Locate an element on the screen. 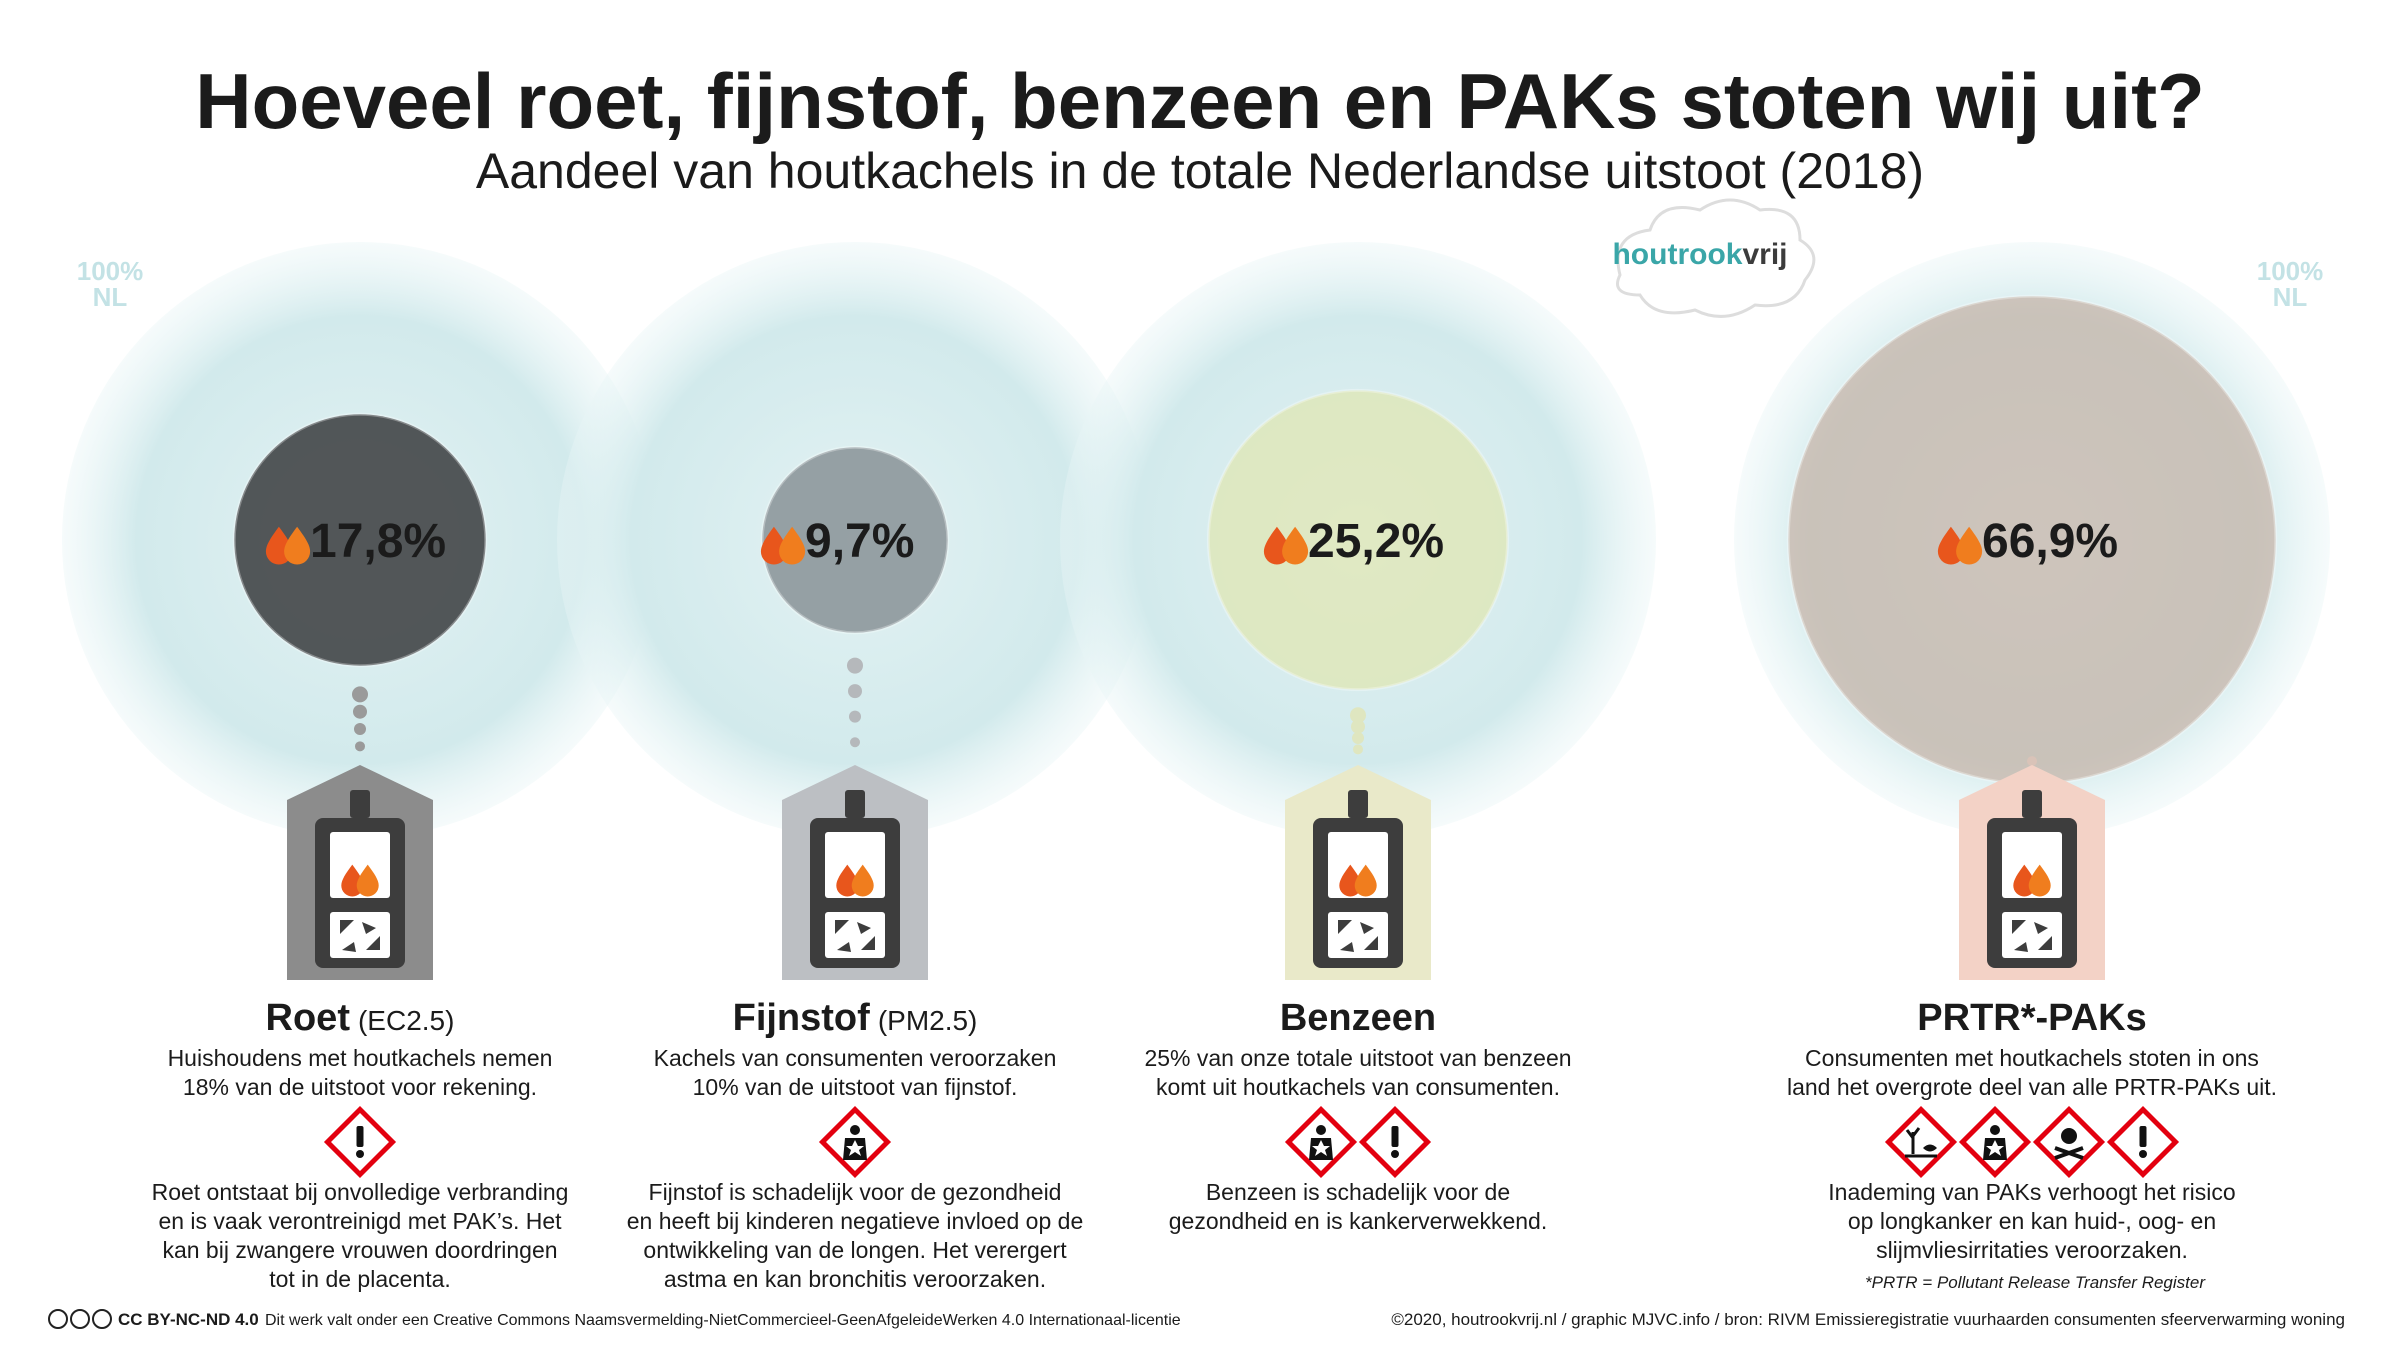 Image resolution: width=2399 pixels, height=1354 pixels. item-name-main: Benzeen is located at coordinates (1358, 1018).